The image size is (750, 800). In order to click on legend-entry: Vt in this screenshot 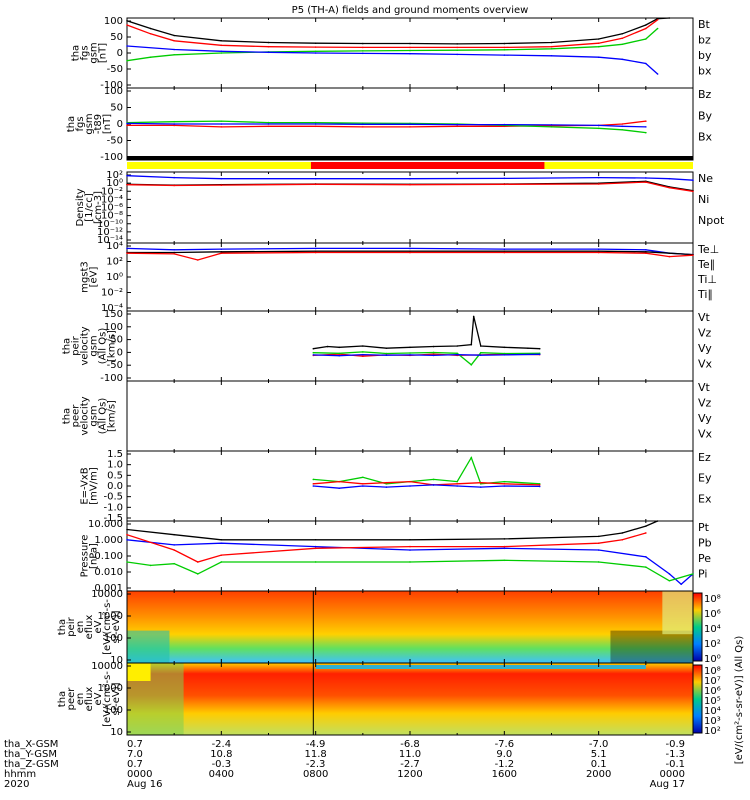, I will do `click(704, 317)`.